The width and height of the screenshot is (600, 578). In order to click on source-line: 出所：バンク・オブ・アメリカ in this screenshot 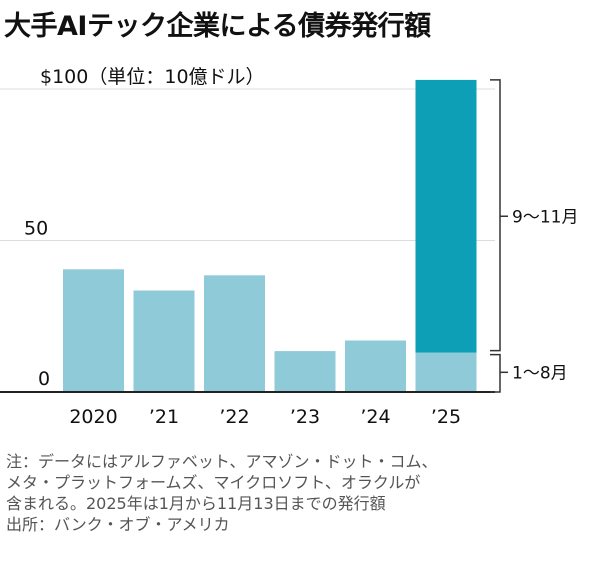, I will do `click(118, 524)`.